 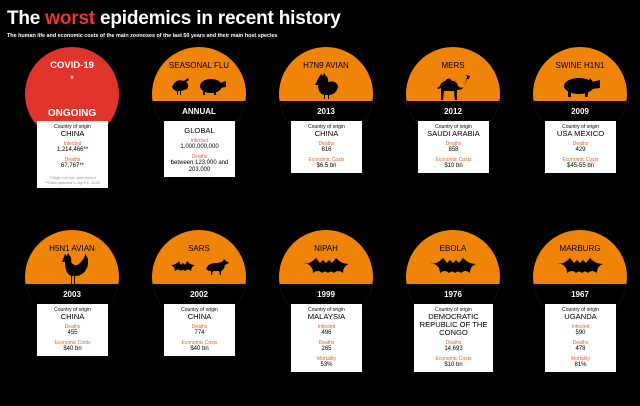 I want to click on epidemic-year: 1999, so click(x=326, y=294).